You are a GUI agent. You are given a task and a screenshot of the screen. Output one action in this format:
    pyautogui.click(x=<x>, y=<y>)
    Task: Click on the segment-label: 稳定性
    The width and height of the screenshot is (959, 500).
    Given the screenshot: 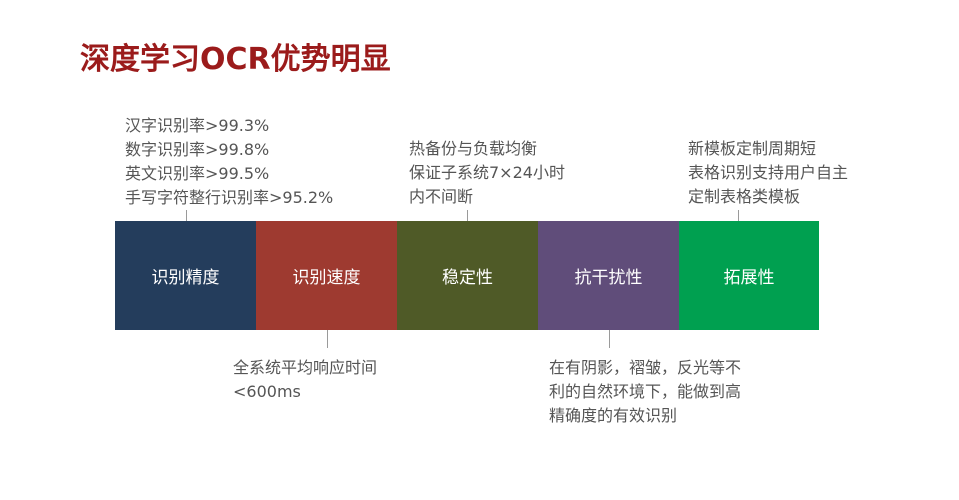 What is the action you would take?
    pyautogui.click(x=467, y=278)
    